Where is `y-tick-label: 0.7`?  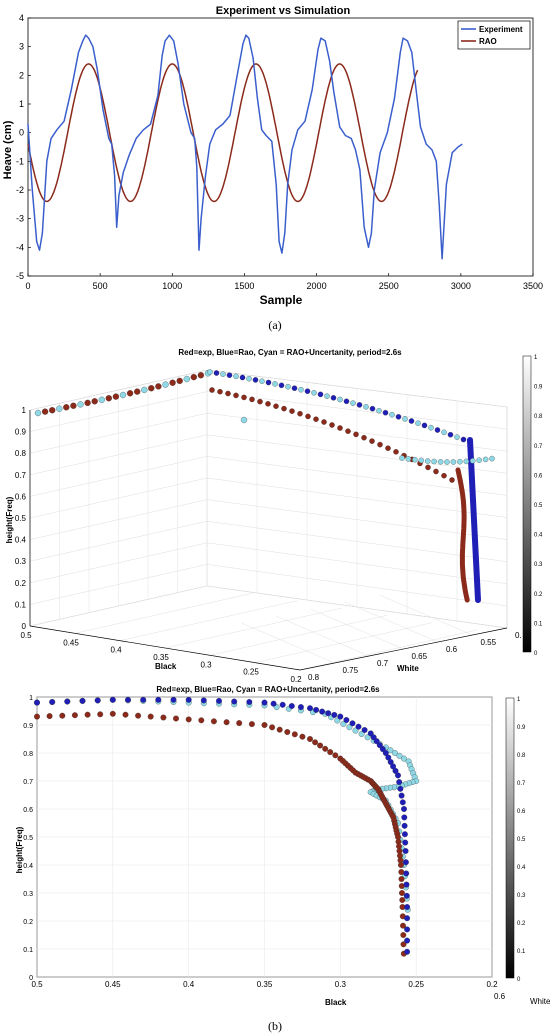
y-tick-label: 0.7 is located at coordinates (28, 782).